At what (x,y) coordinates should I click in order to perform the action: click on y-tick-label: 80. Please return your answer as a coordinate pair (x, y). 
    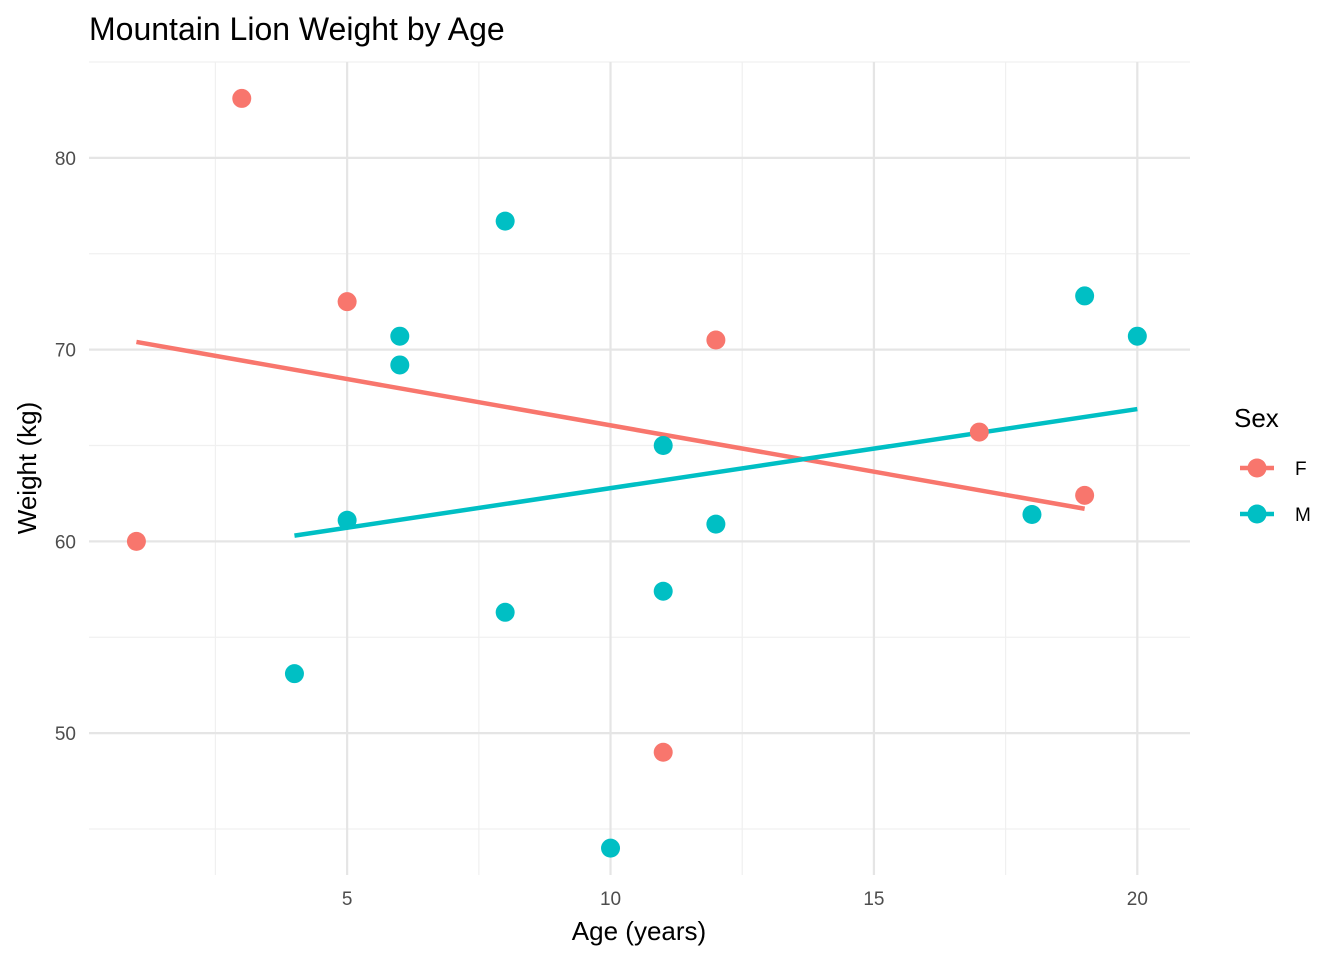
    Looking at the image, I should click on (65, 159).